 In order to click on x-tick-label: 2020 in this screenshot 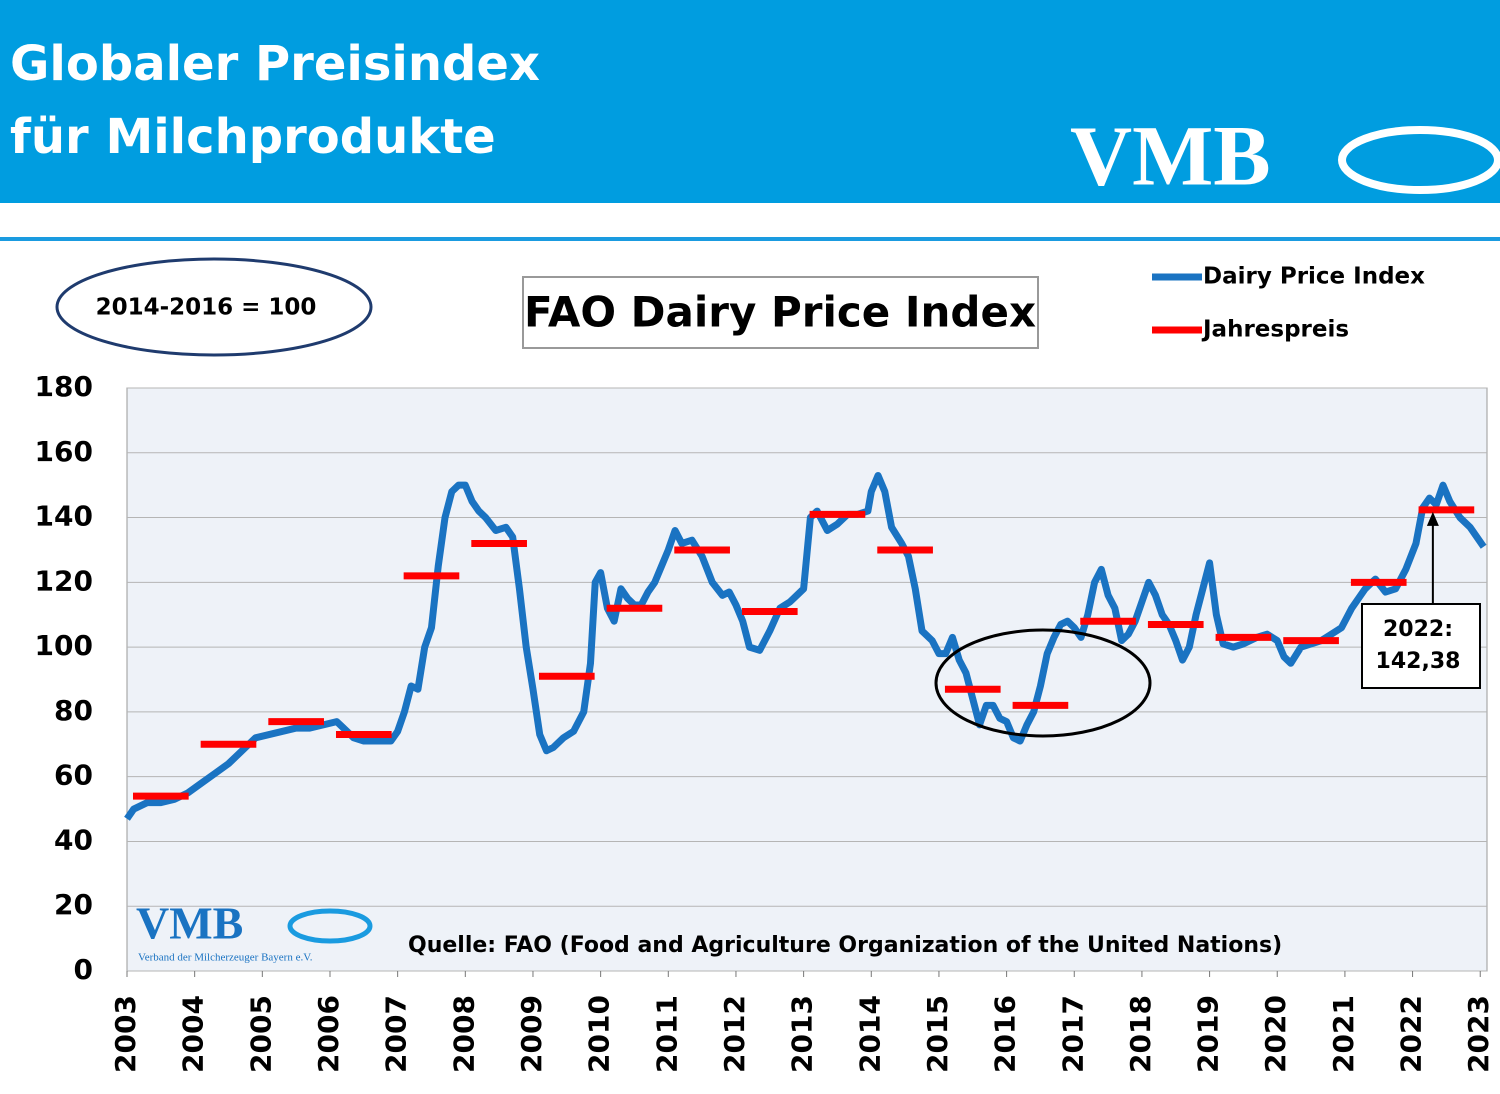, I will do `click(1275, 1034)`.